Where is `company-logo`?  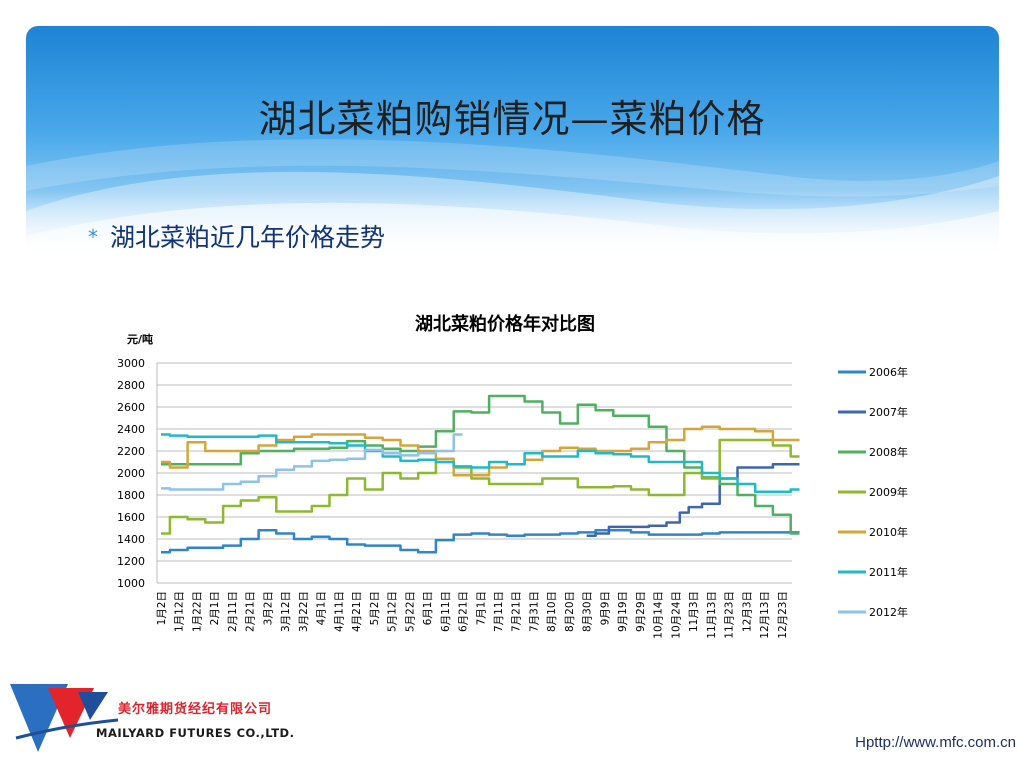
company-logo is located at coordinates (64, 718).